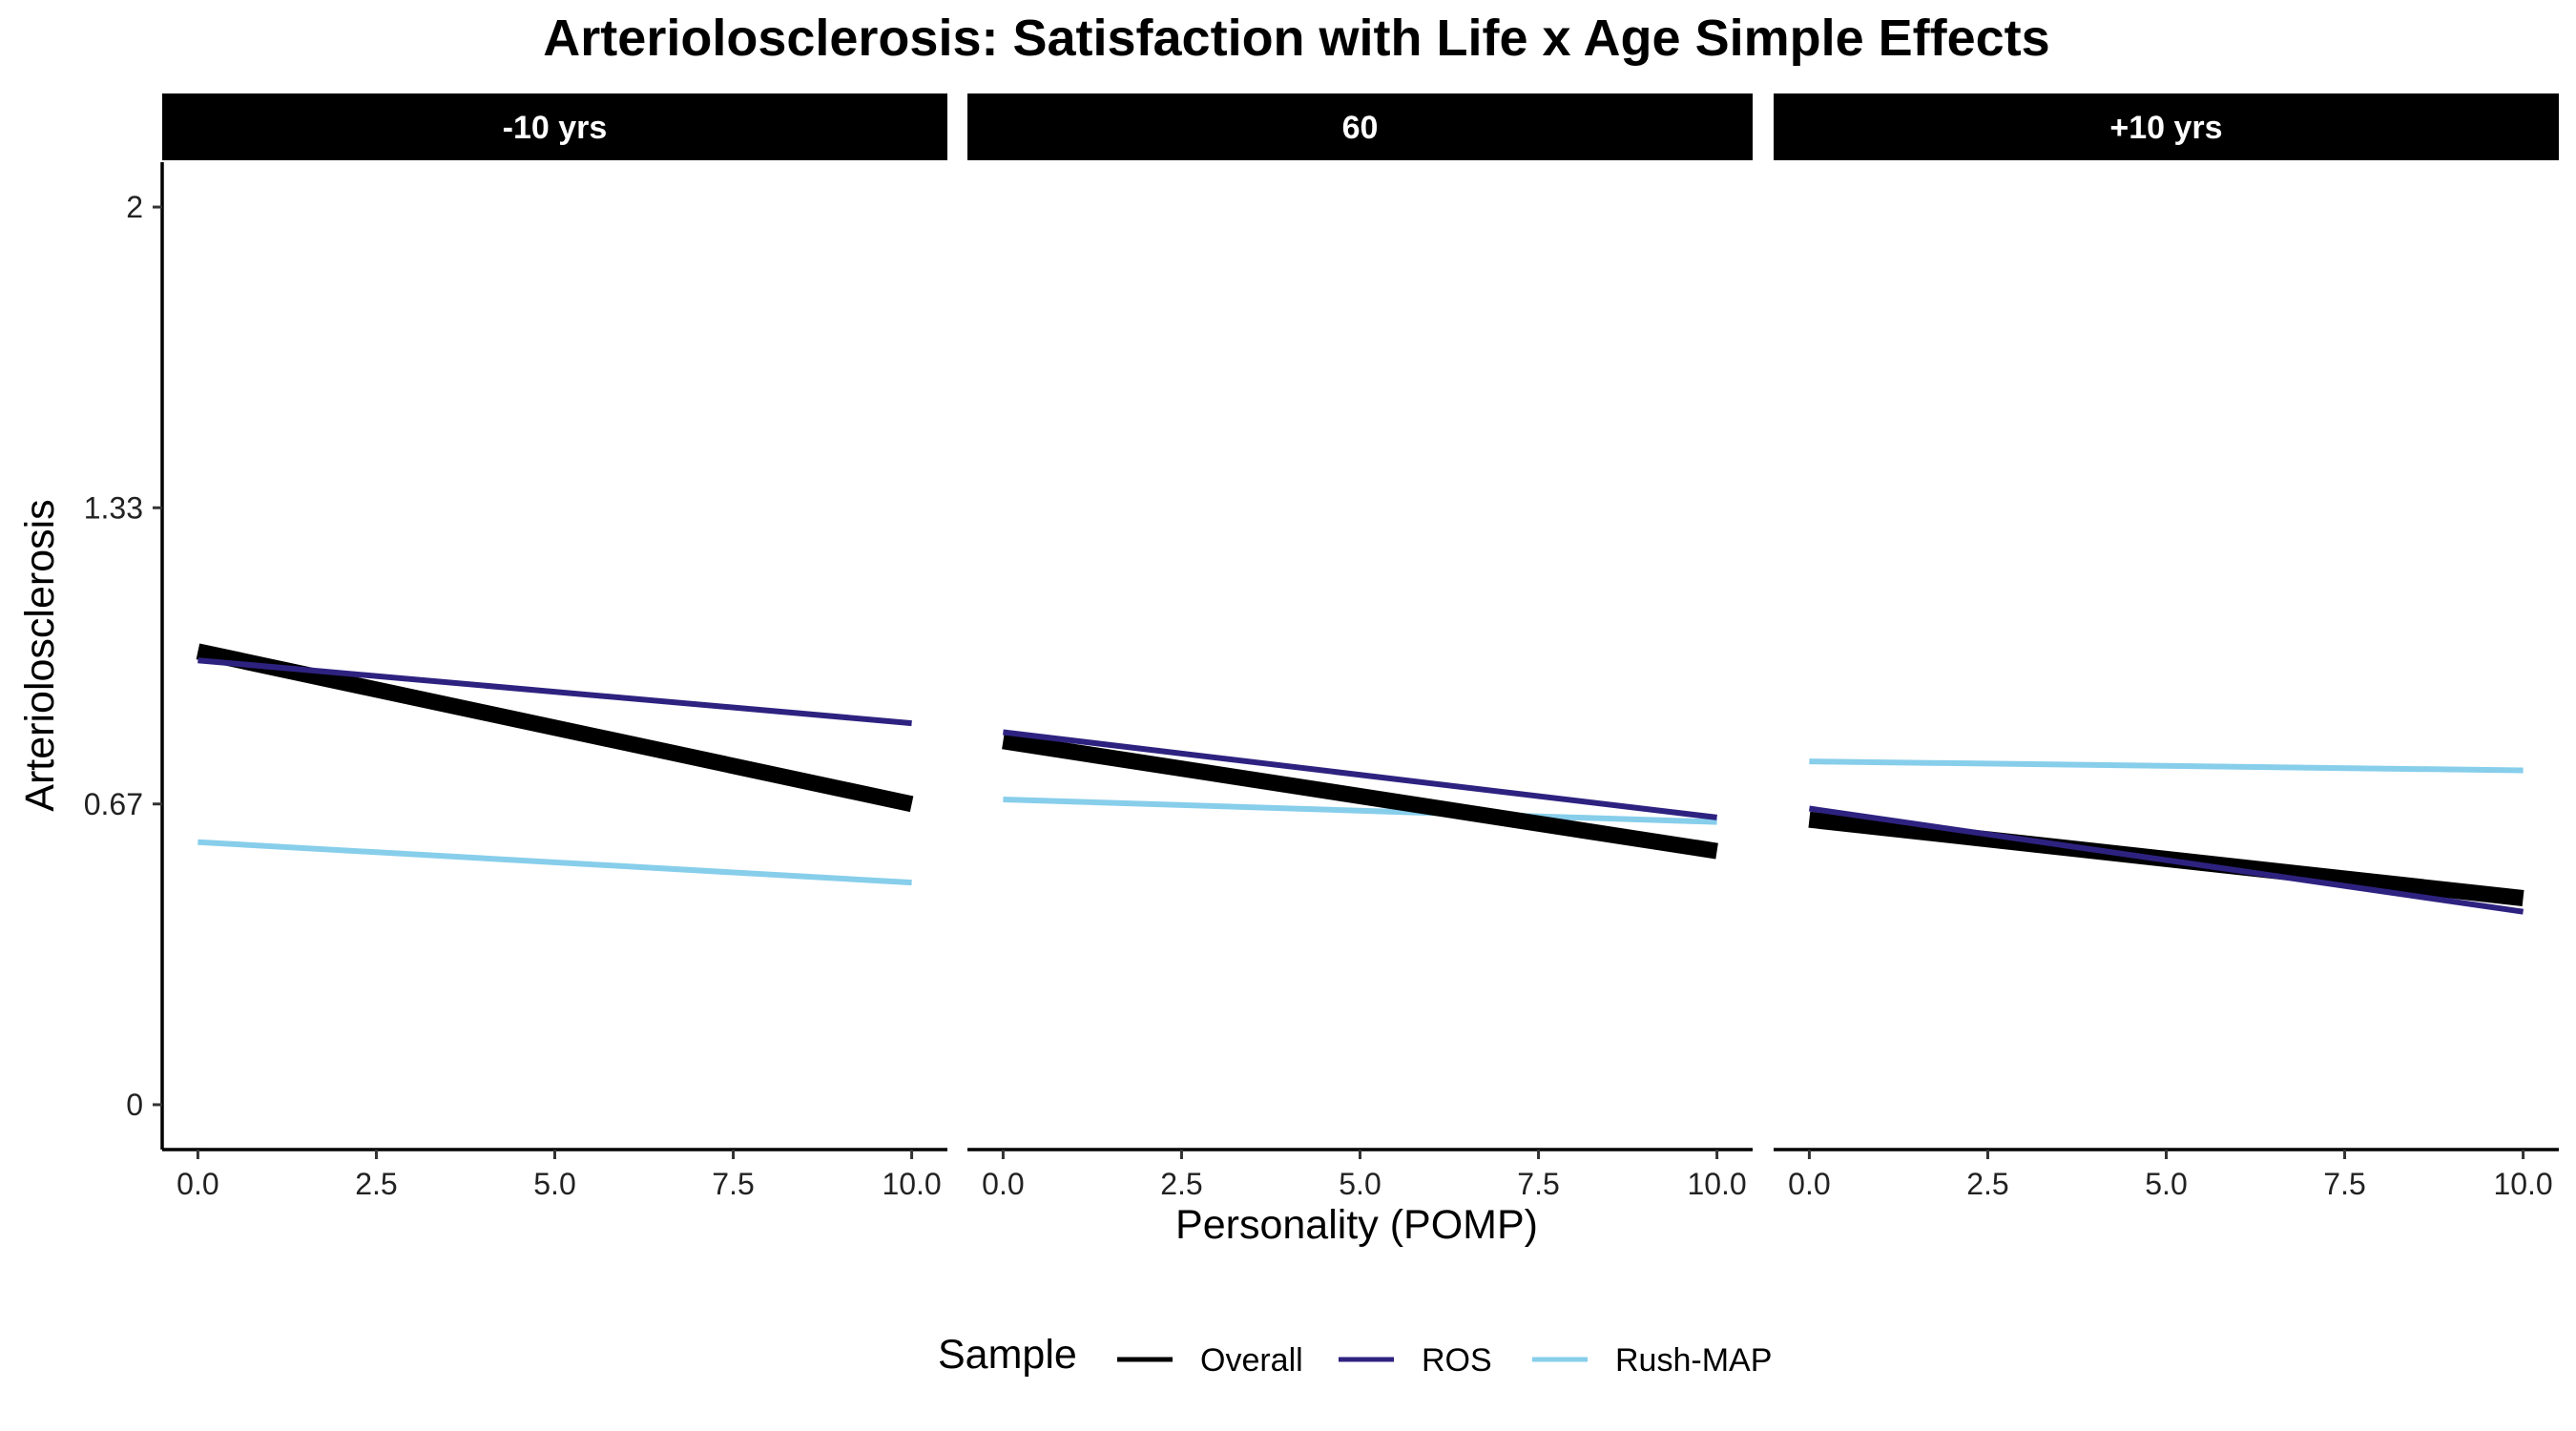 The height and width of the screenshot is (1431, 2576). I want to click on panel-strip-label: +10 yrs, so click(2165, 128).